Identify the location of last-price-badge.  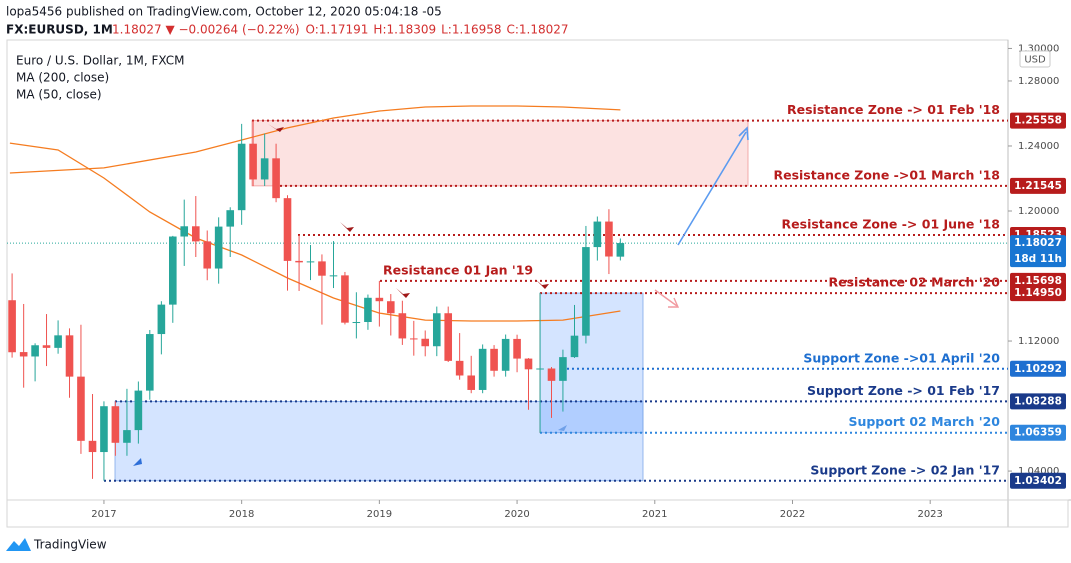
(1038, 251).